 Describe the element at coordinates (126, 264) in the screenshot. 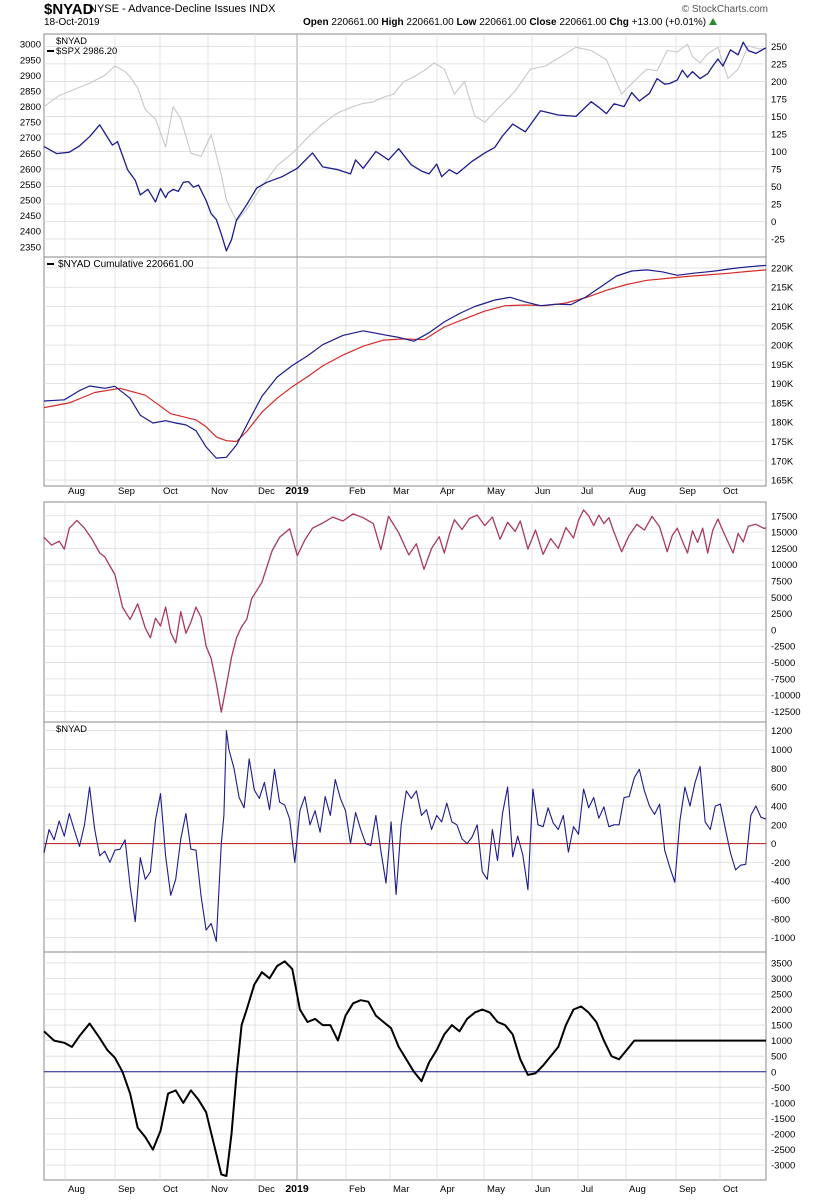

I see `legend-entry: $NYAD Cumulative 220661.00` at that location.